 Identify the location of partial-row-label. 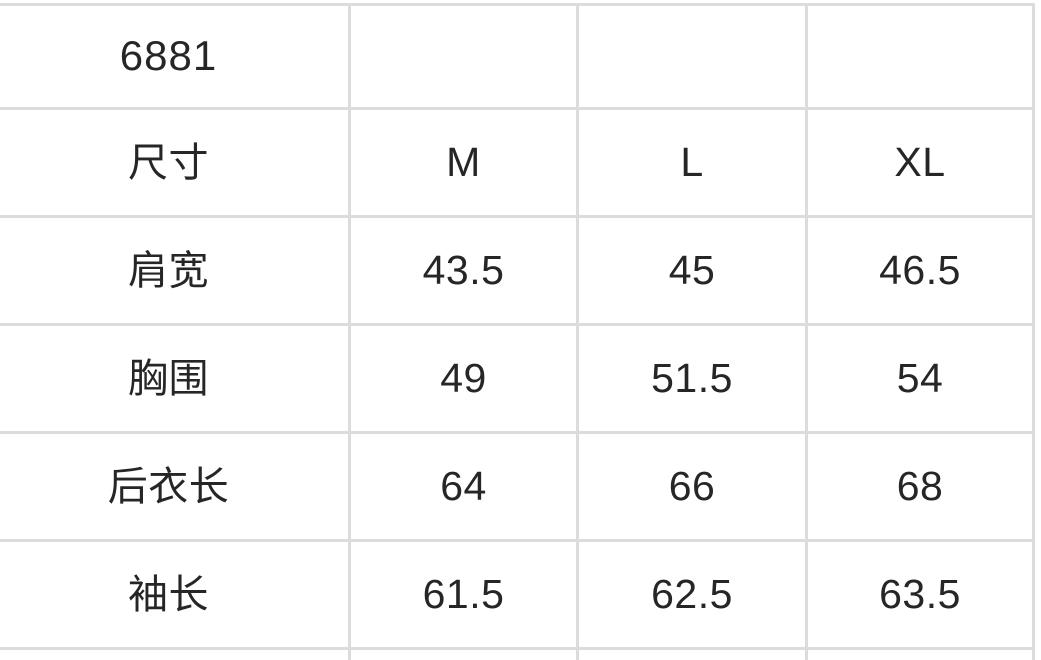
(175, 653).